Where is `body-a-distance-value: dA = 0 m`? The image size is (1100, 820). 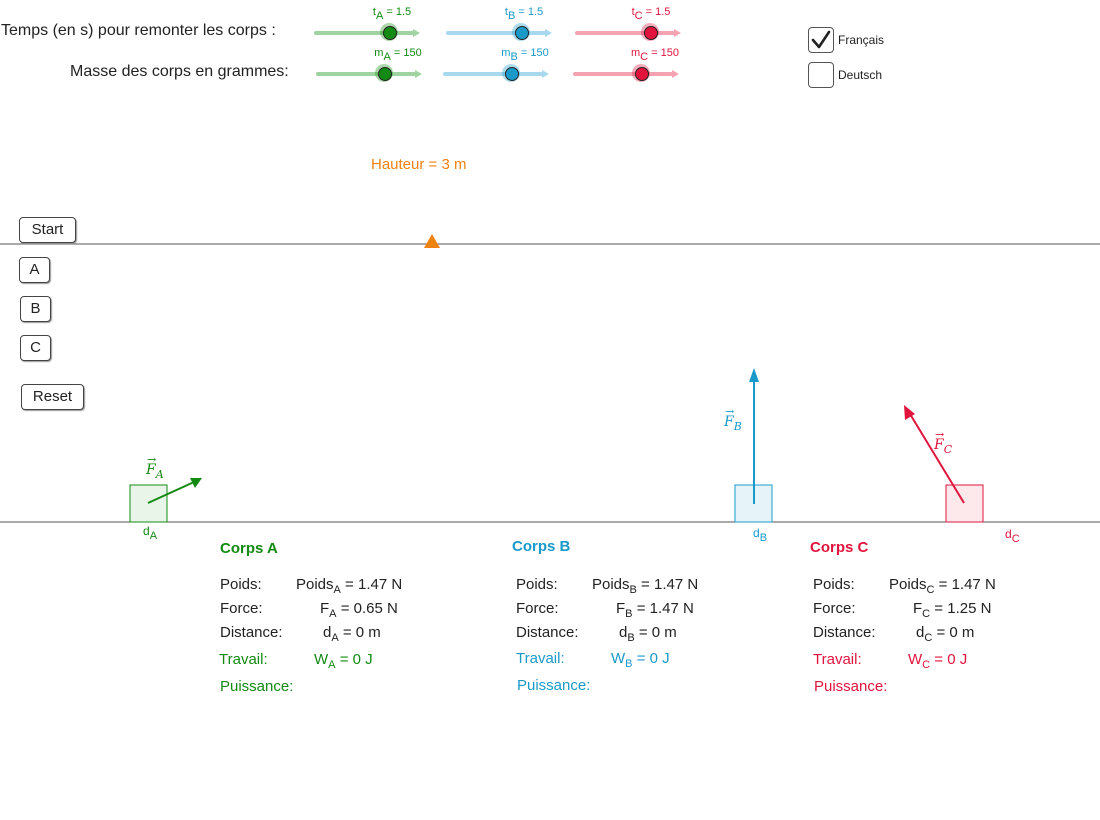
body-a-distance-value: dA = 0 m is located at coordinates (352, 634).